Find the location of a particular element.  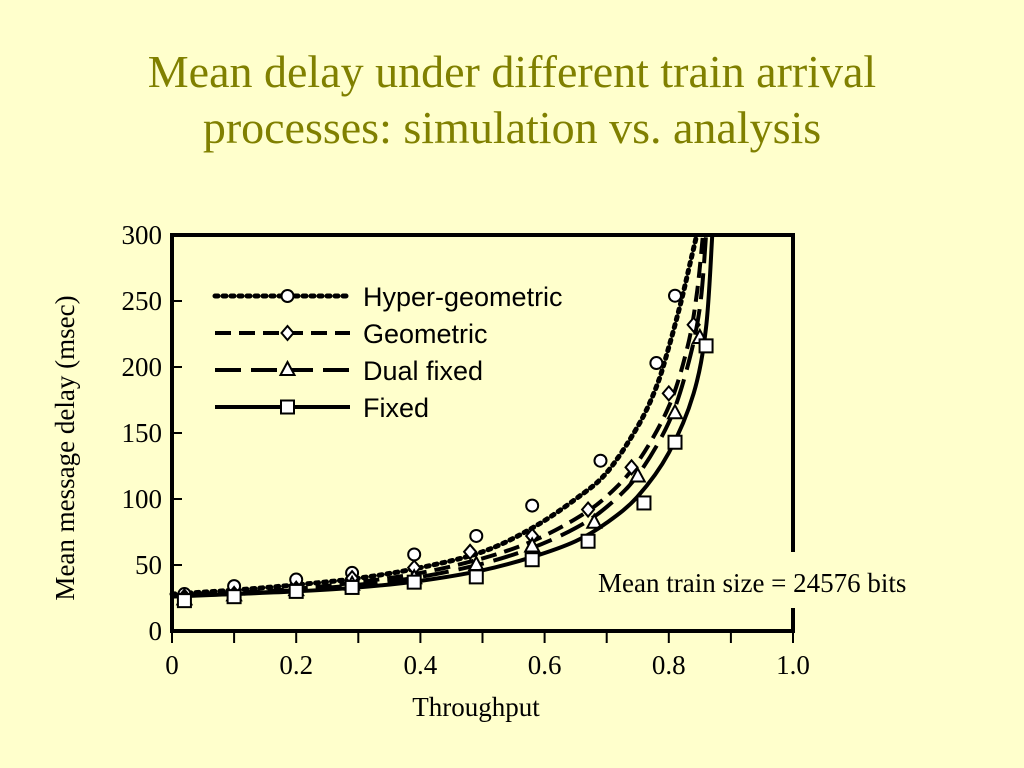

x-tick-label: 0.6 is located at coordinates (545, 665).